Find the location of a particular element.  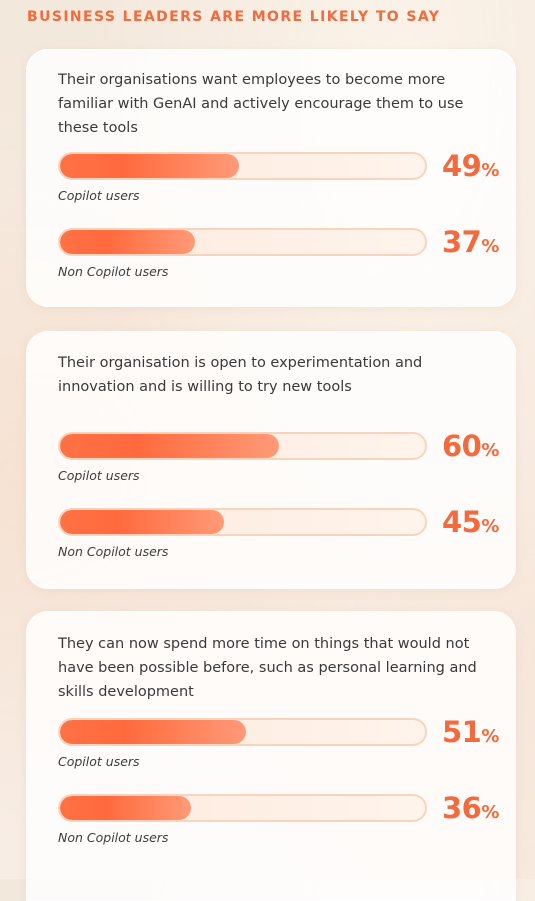

metric-row: 49% Copilot users is located at coordinates (283, 180).